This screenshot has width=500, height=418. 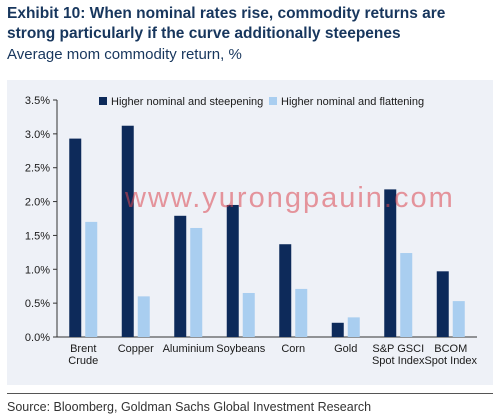 What do you see at coordinates (450, 349) in the screenshot?
I see `x-tick-label: BCOM` at bounding box center [450, 349].